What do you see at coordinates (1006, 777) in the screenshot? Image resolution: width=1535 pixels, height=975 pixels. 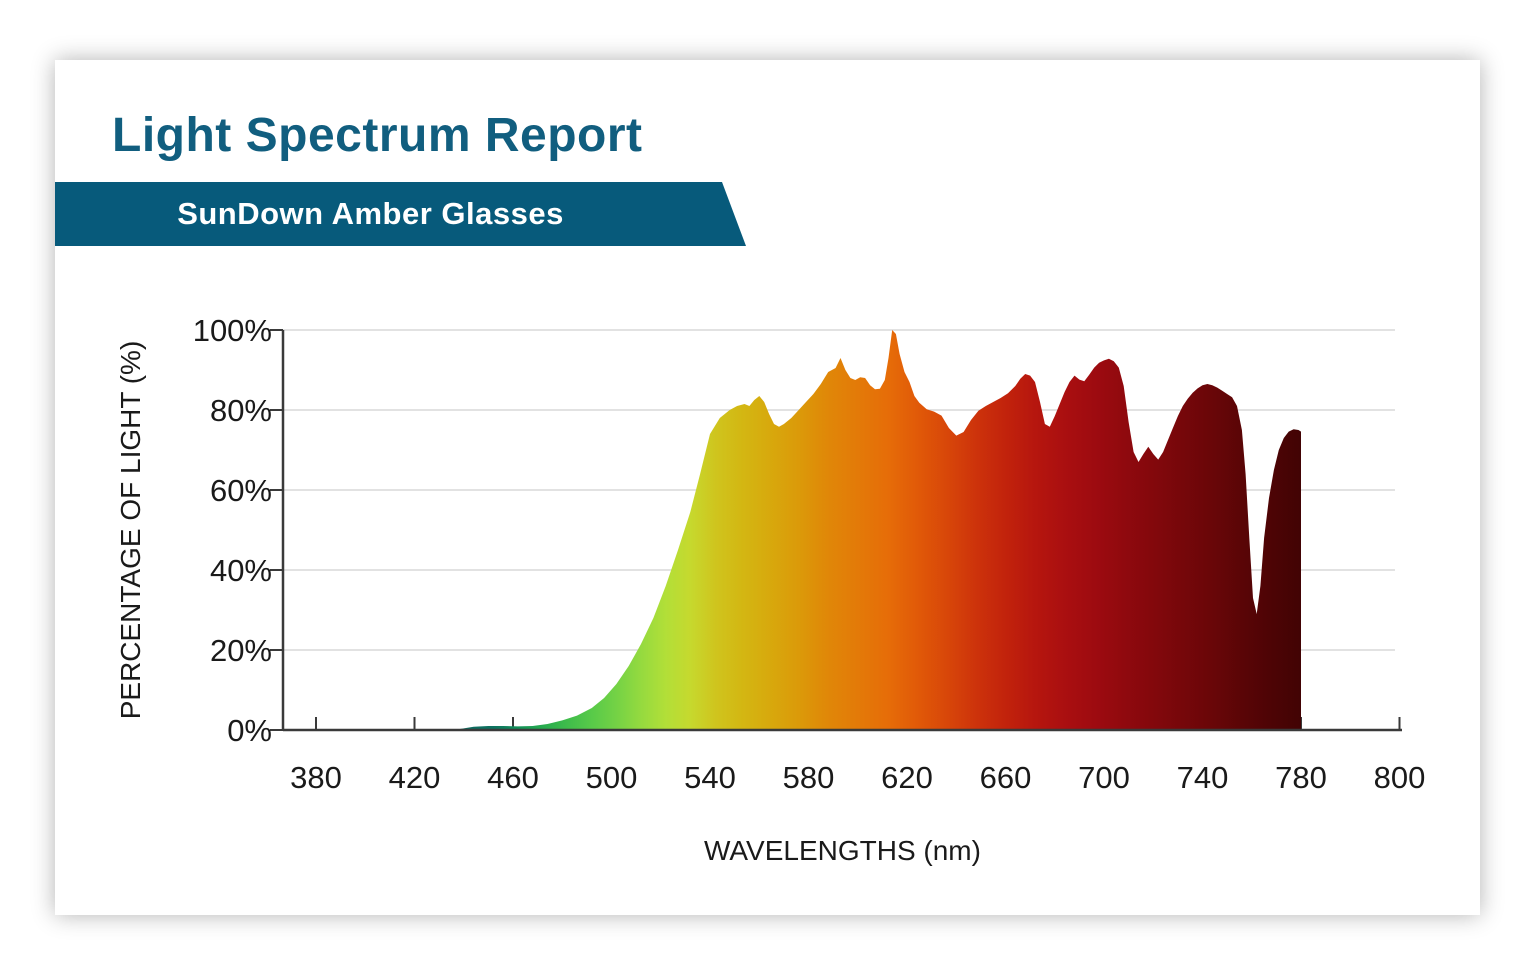 I see `x-tick-label: 660` at bounding box center [1006, 777].